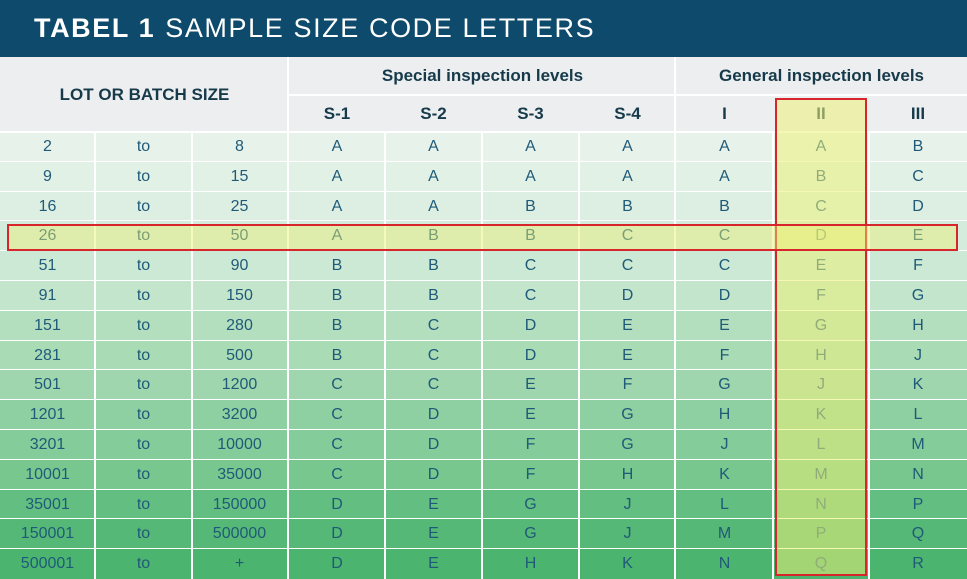 The height and width of the screenshot is (579, 967). I want to click on code-iii-cell: B, so click(918, 146).